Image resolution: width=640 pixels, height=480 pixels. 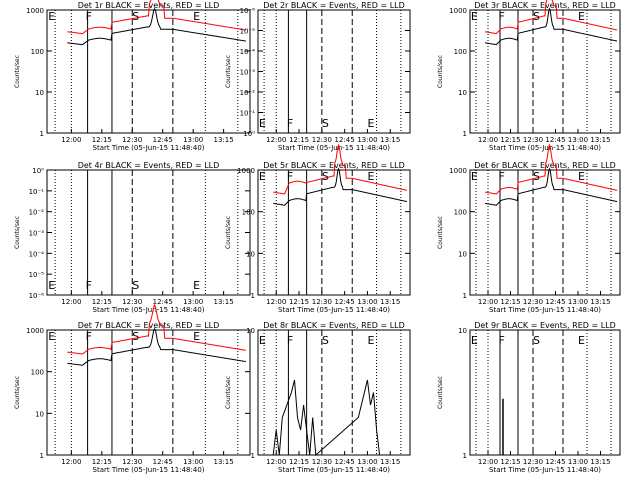 I want to click on panel-title: Det 5r BLACK = Events, RED = LLD, so click(x=334, y=165).